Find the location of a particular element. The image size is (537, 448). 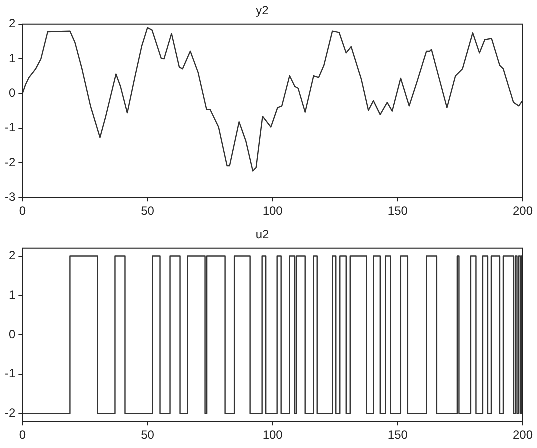

chart-title: y2 is located at coordinates (263, 11).